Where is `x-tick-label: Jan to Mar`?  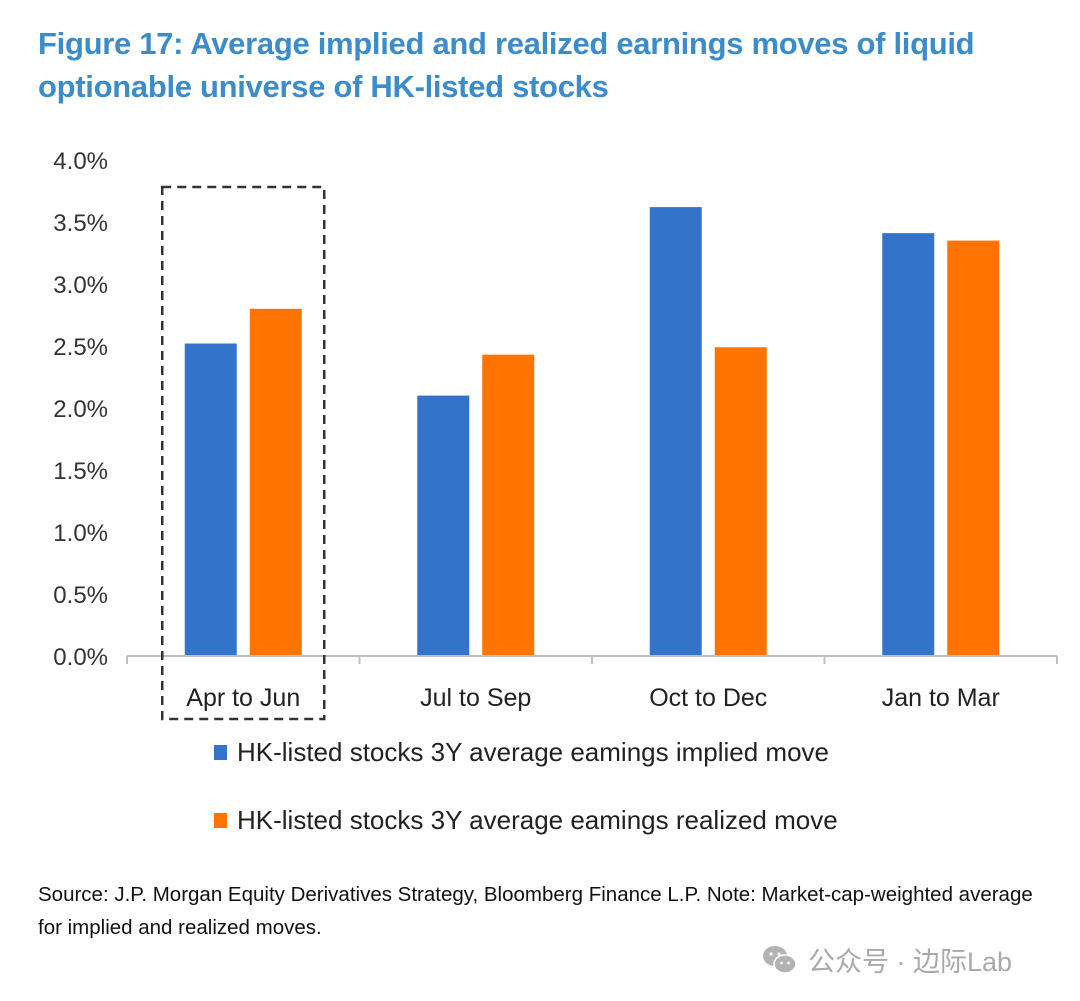 x-tick-label: Jan to Mar is located at coordinates (941, 698).